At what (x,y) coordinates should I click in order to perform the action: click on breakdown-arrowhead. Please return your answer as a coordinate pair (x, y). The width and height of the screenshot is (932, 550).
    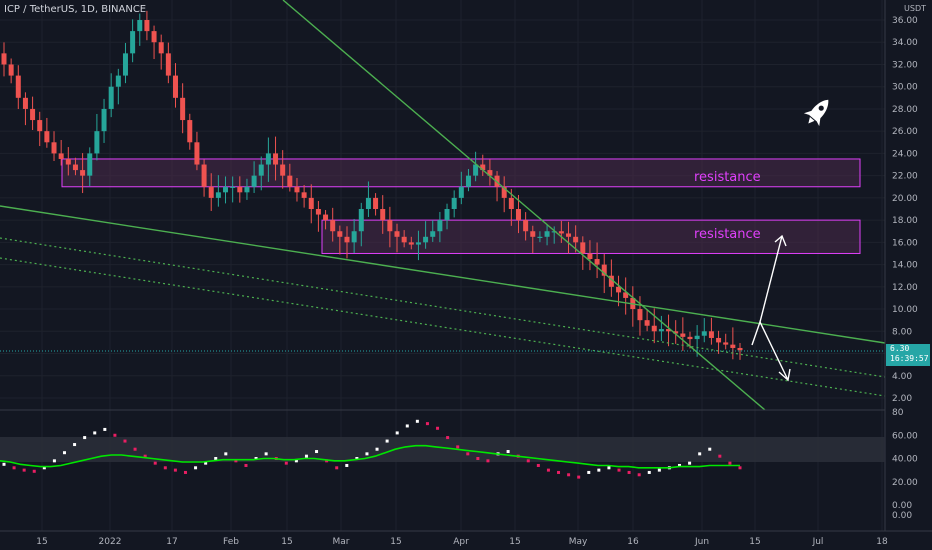
    Looking at the image, I should click on (784, 375).